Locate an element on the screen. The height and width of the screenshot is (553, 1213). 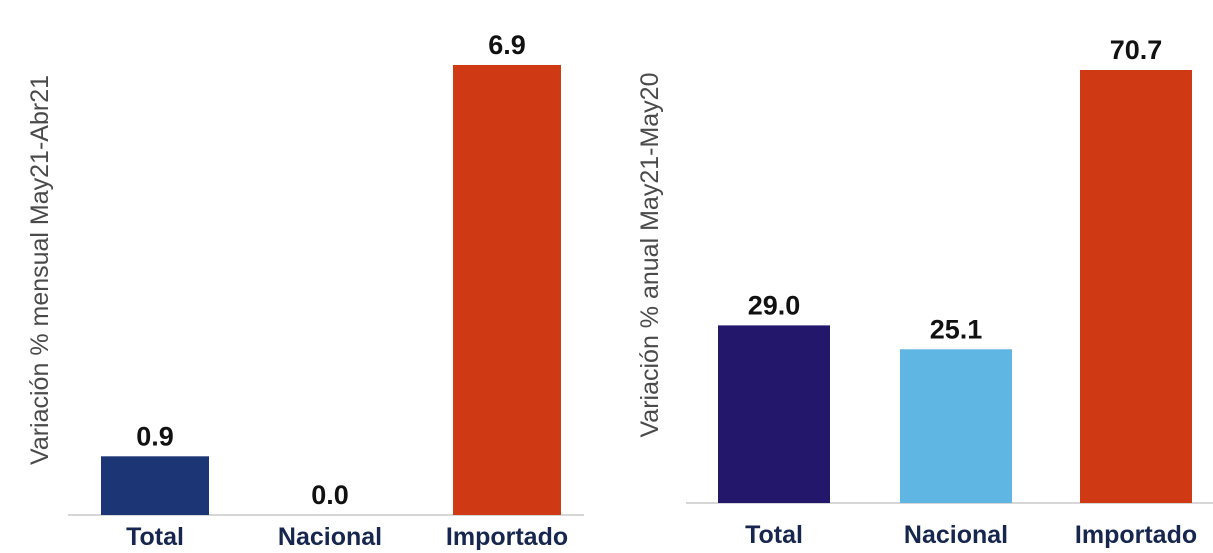
chart2-bar-total is located at coordinates (774, 414).